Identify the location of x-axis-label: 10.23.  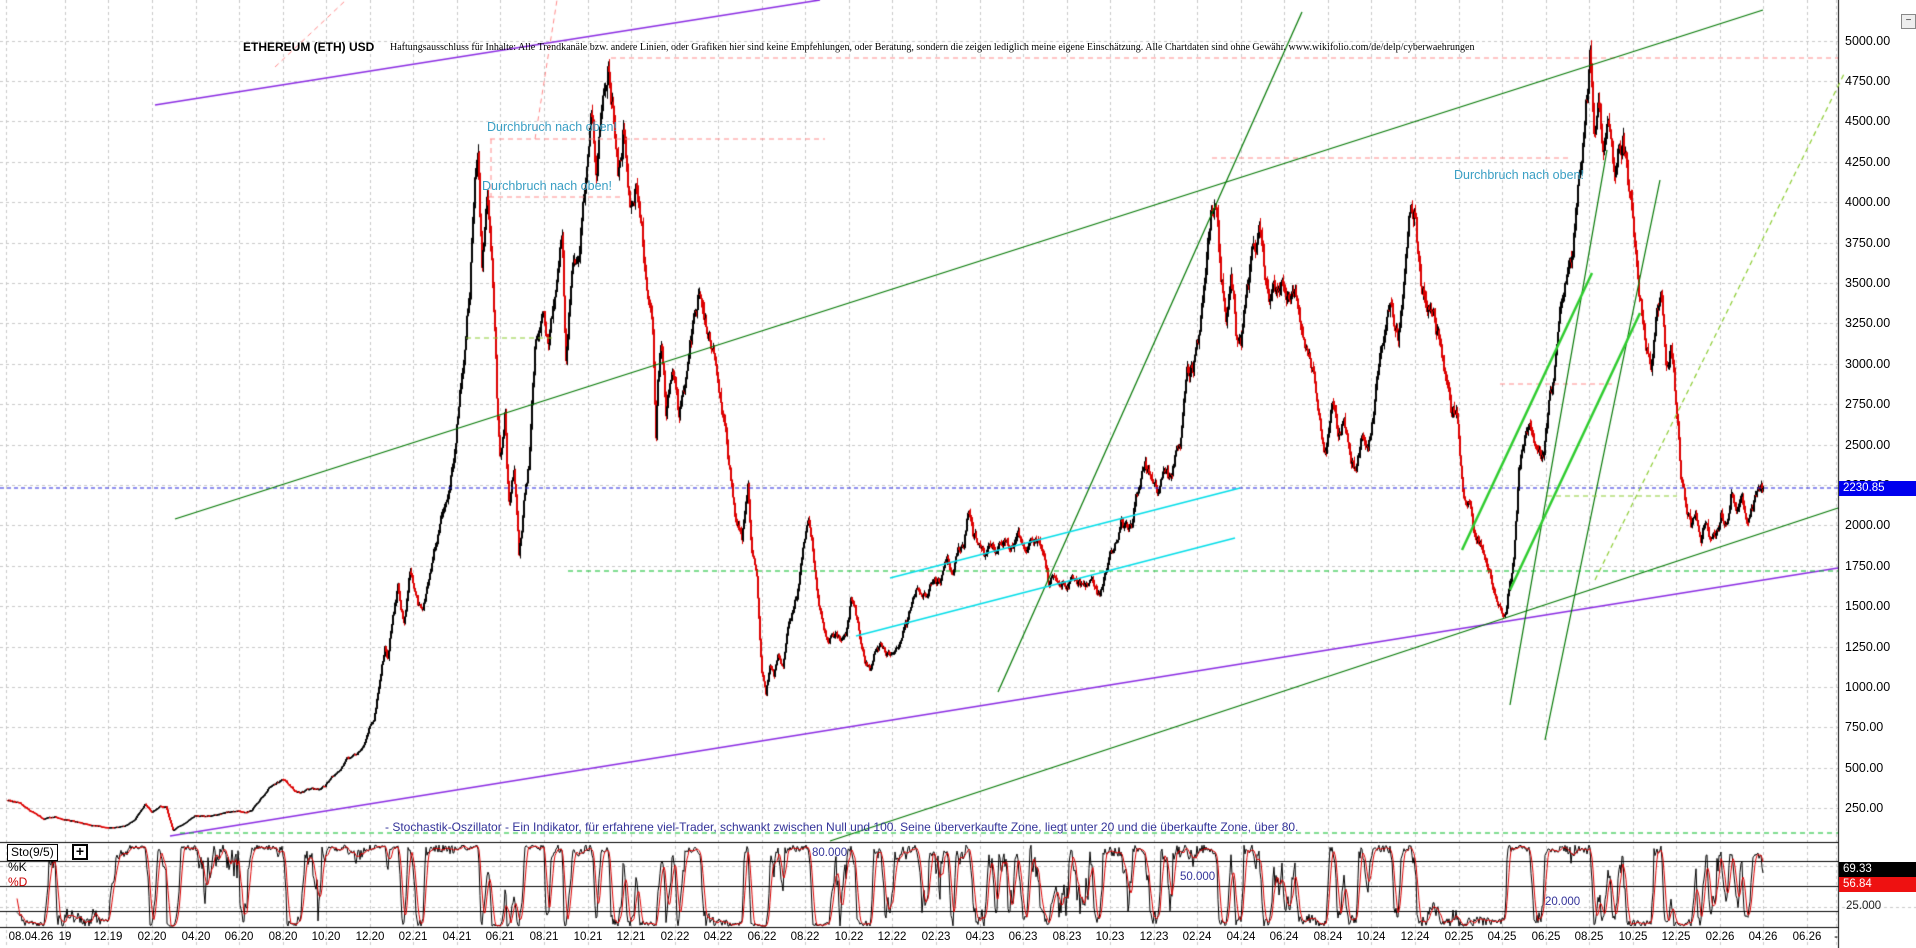
(1110, 937).